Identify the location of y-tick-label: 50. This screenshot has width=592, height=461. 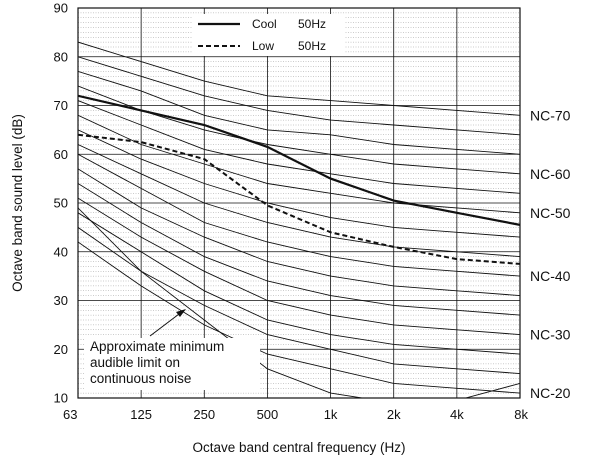
(61, 203).